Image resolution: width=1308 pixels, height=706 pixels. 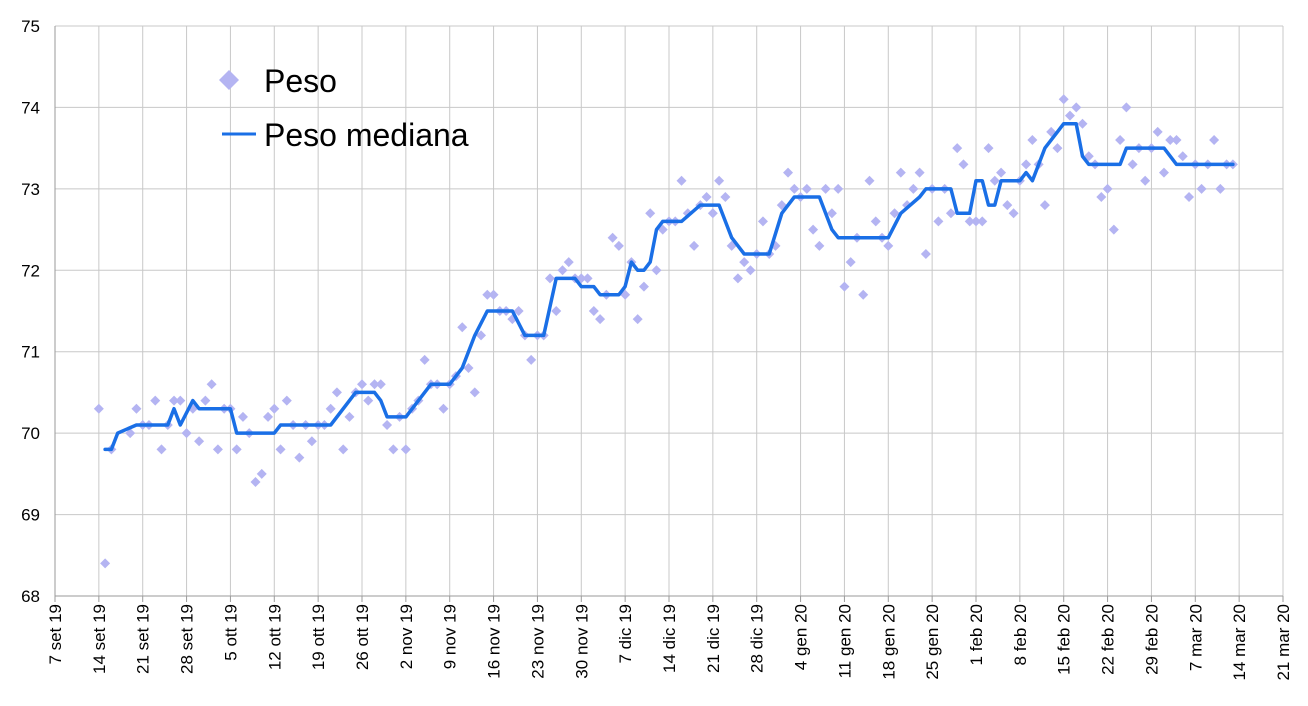 I want to click on x-tick-label: 29 feb 20, so click(x=1151, y=639).